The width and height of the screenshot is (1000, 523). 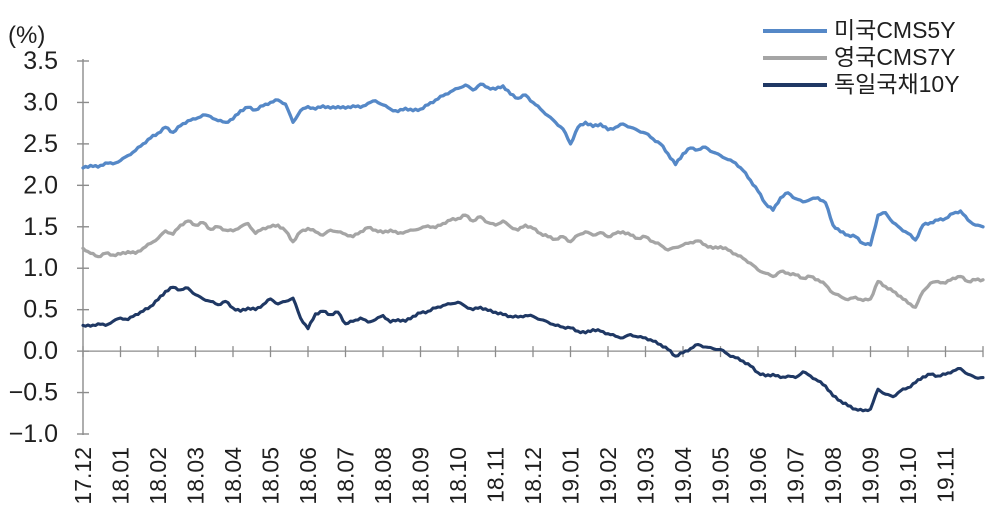 What do you see at coordinates (795, 57) in the screenshot?
I see `legend-swatch-uk-cms7y-icon` at bounding box center [795, 57].